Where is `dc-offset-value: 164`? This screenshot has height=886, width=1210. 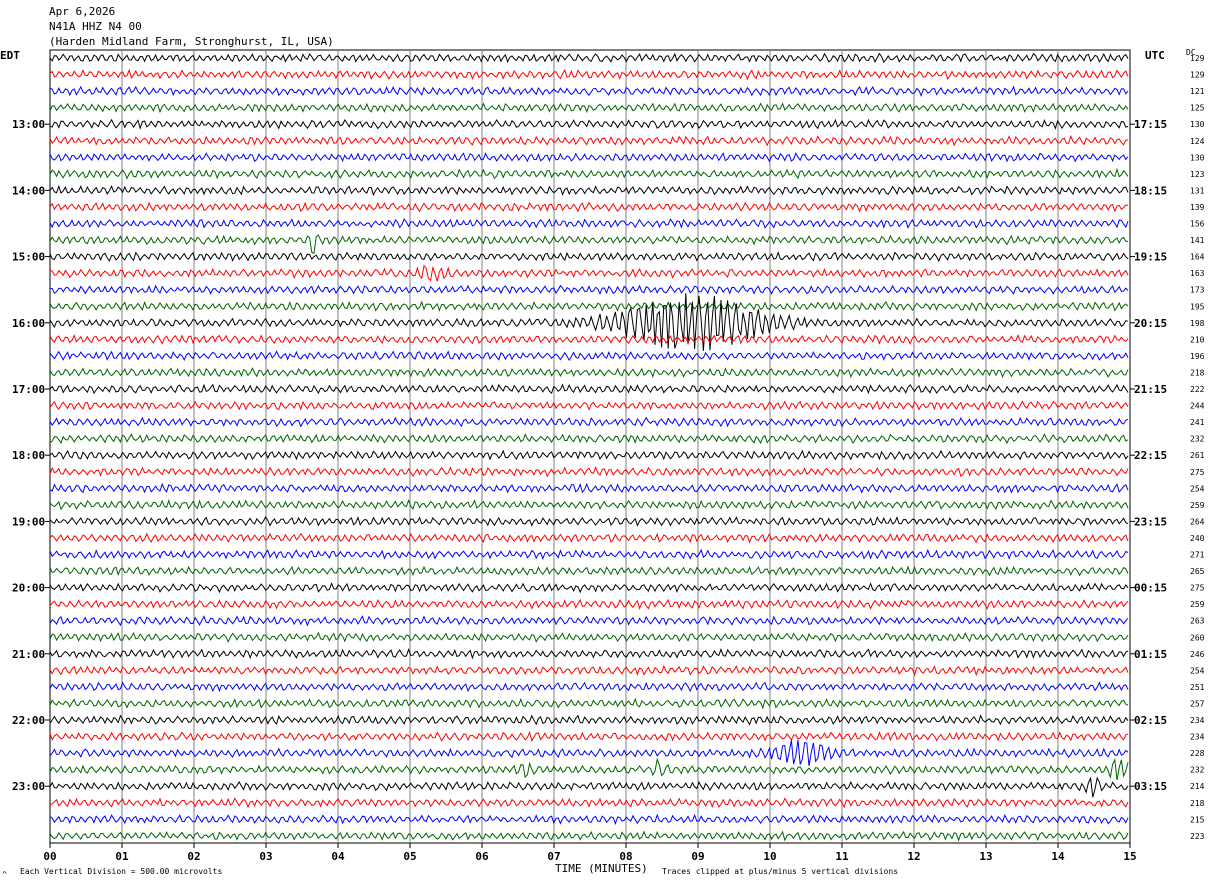
dc-offset-value: 164 is located at coordinates (1197, 257).